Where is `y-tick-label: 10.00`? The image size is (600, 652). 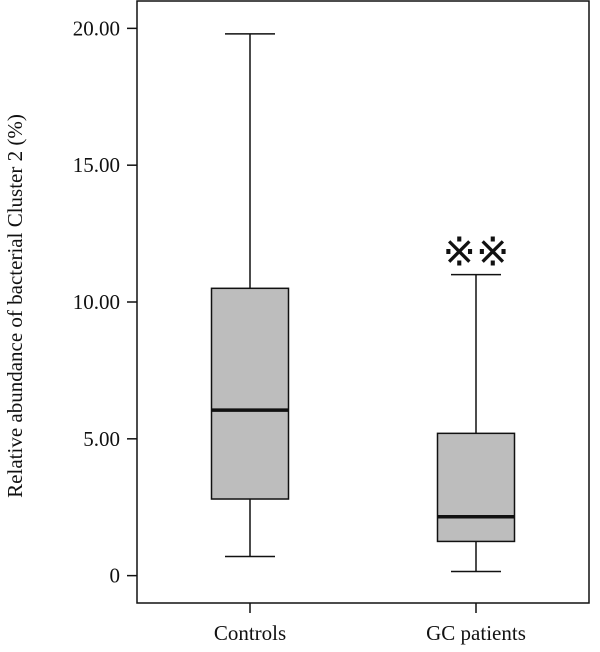 y-tick-label: 10.00 is located at coordinates (96, 302).